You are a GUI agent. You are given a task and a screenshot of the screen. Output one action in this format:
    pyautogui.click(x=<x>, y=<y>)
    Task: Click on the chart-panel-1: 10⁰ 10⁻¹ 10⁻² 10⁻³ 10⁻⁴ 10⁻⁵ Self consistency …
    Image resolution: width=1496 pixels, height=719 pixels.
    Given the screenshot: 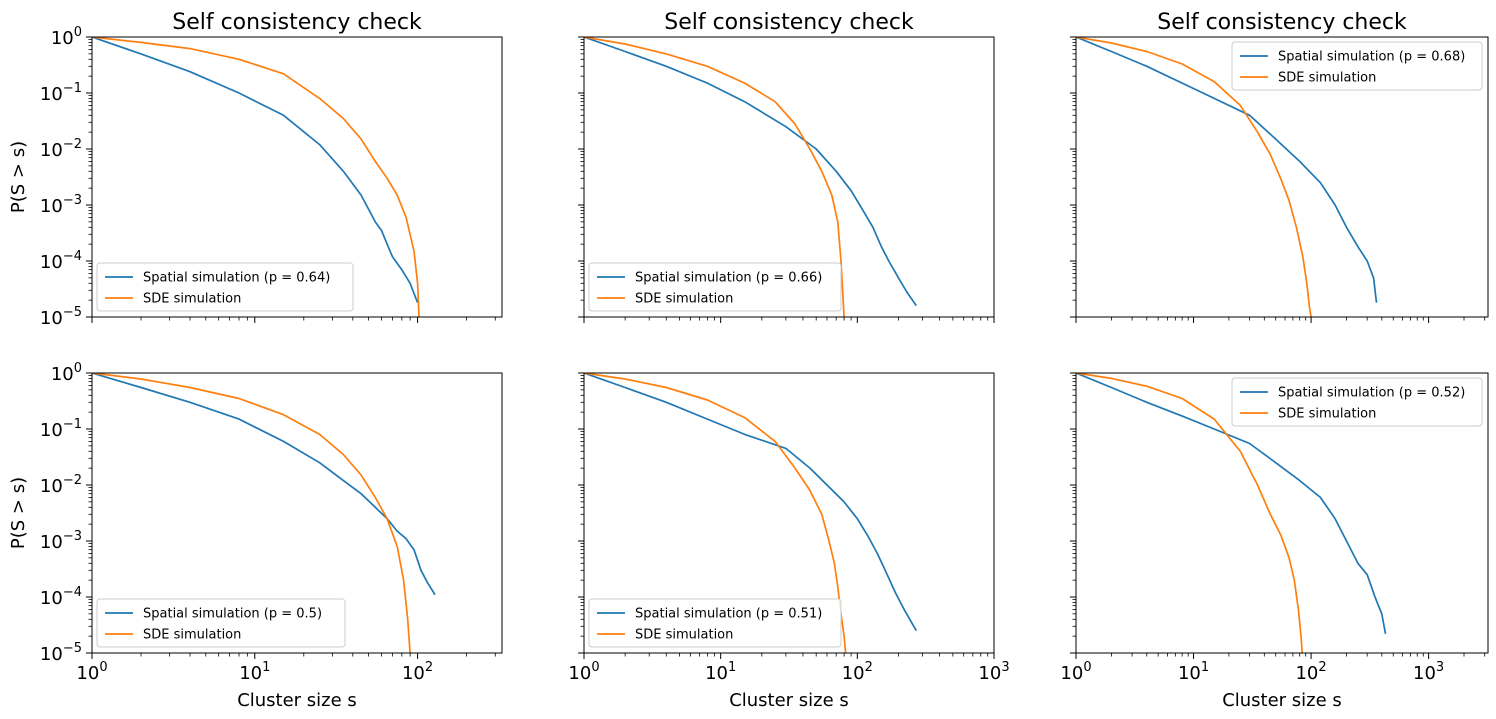 What is the action you would take?
    pyautogui.click(x=255, y=169)
    